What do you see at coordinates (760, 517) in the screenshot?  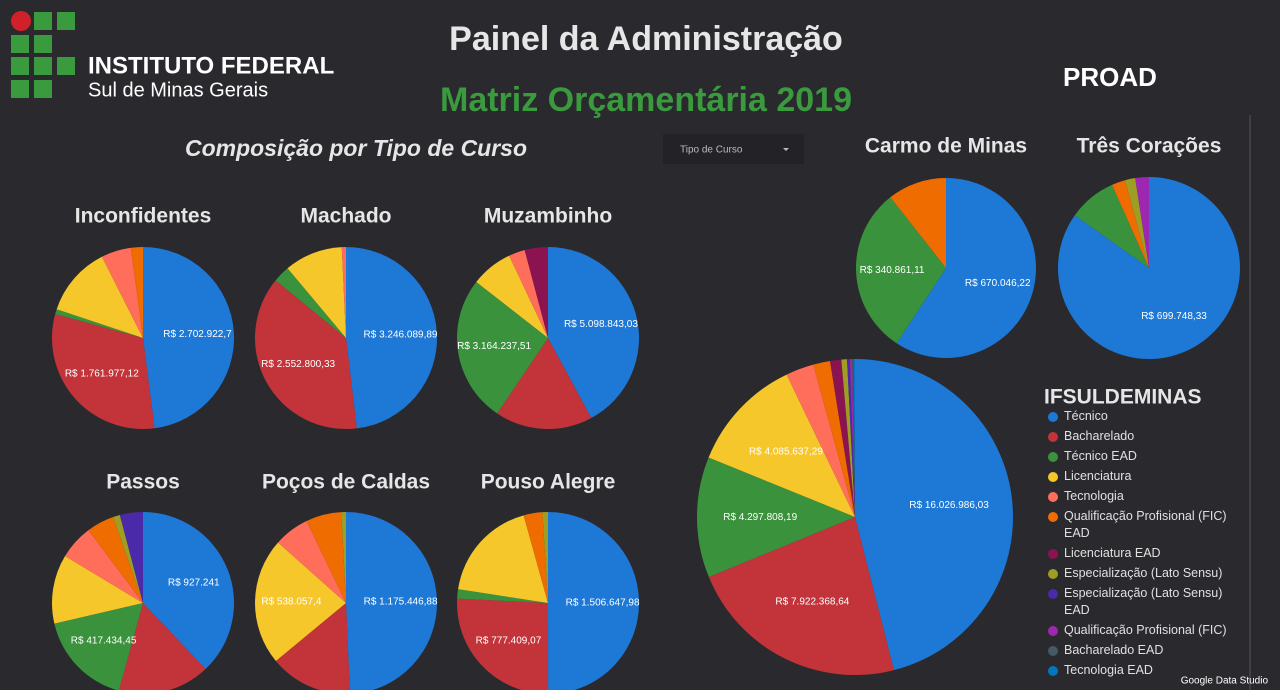 I see `data-label: R$ 4.297.808,19` at bounding box center [760, 517].